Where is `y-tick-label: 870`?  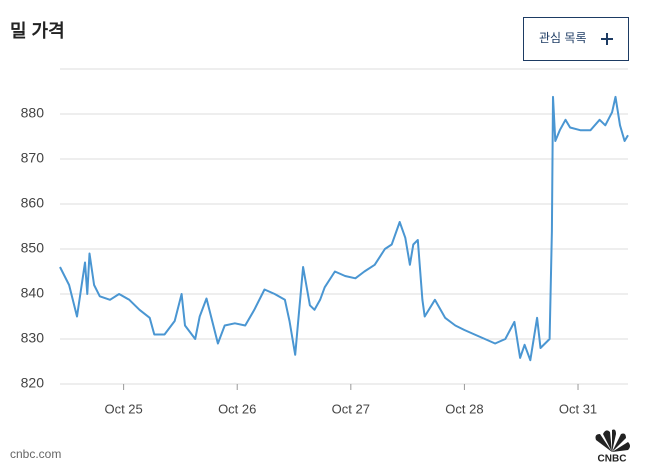 y-tick-label: 870 is located at coordinates (33, 158).